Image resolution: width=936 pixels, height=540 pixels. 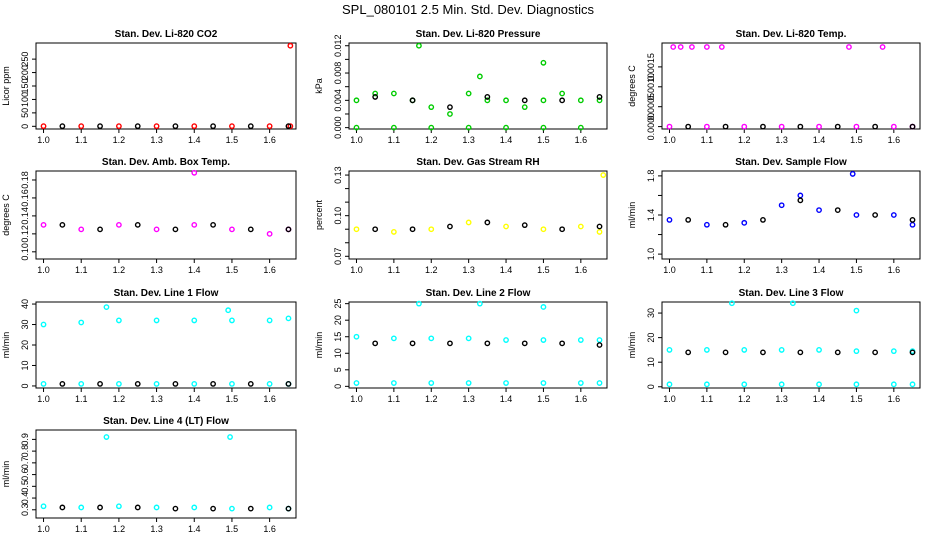 What do you see at coordinates (25, 486) in the screenshot?
I see `y-tick-label: 0.5` at bounding box center [25, 486].